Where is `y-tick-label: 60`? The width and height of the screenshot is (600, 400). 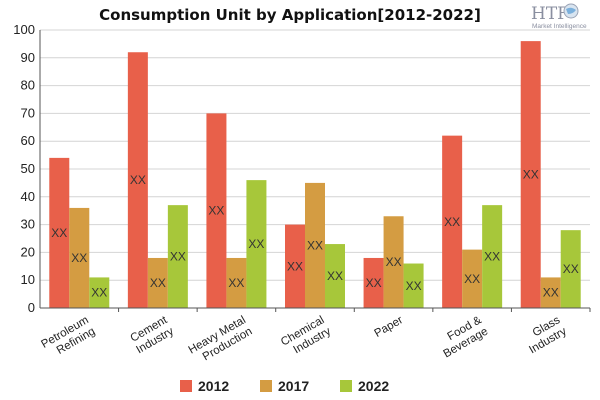
y-tick-label: 60 is located at coordinates (28, 140).